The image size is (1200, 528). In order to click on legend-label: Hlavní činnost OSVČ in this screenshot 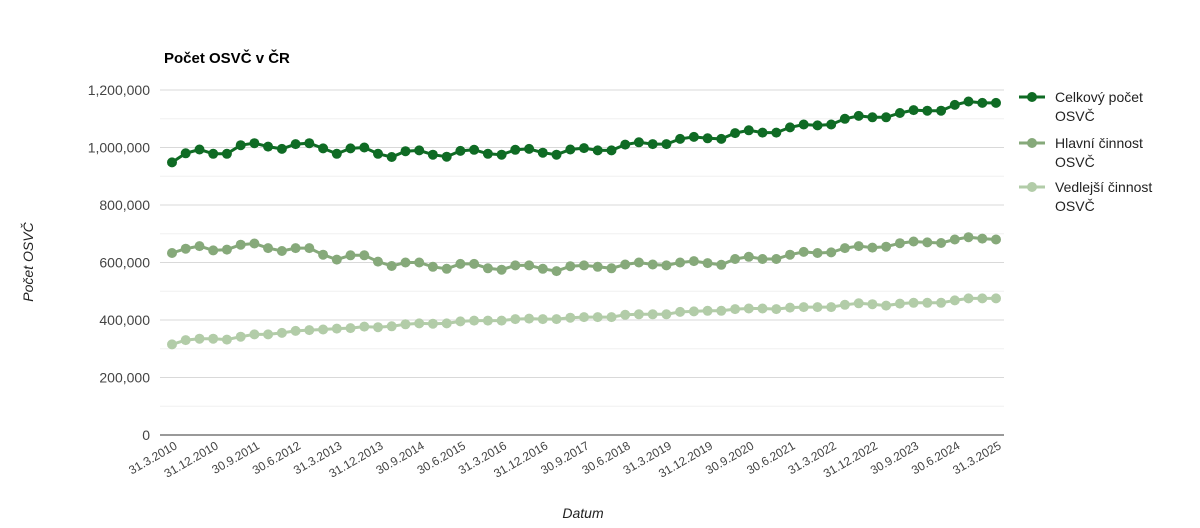, I will do `click(1099, 152)`.